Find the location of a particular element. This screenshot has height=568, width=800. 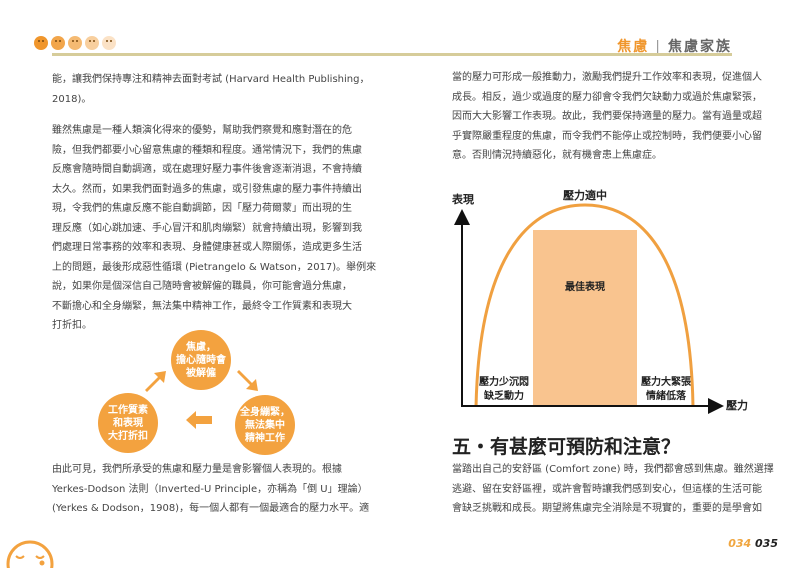

text-line: 2018)。 is located at coordinates (72, 99).